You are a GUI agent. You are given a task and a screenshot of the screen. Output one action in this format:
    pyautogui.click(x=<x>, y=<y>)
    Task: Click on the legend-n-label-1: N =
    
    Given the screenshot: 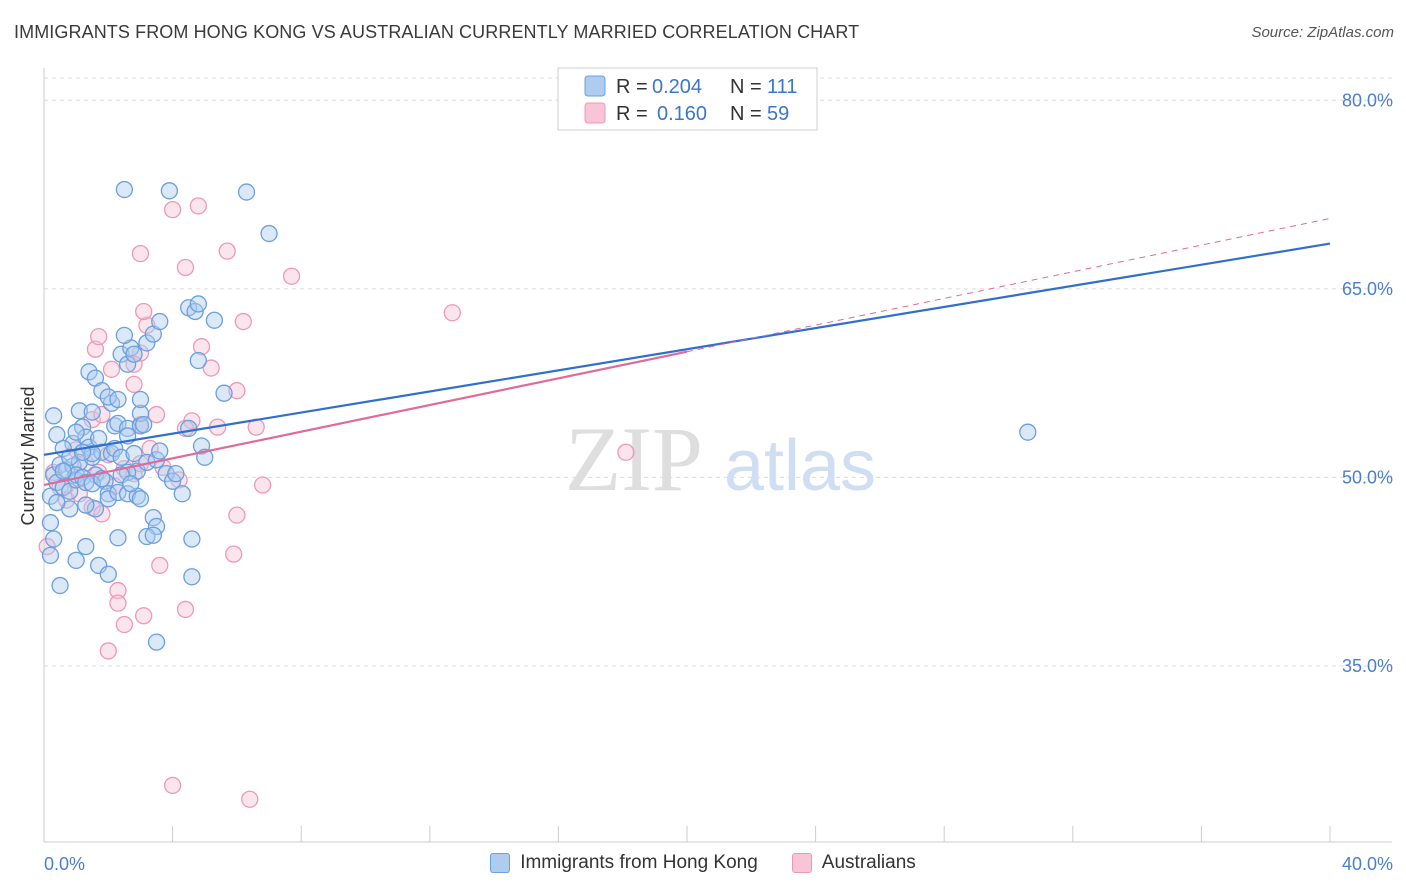 What is the action you would take?
    pyautogui.click(x=746, y=87)
    